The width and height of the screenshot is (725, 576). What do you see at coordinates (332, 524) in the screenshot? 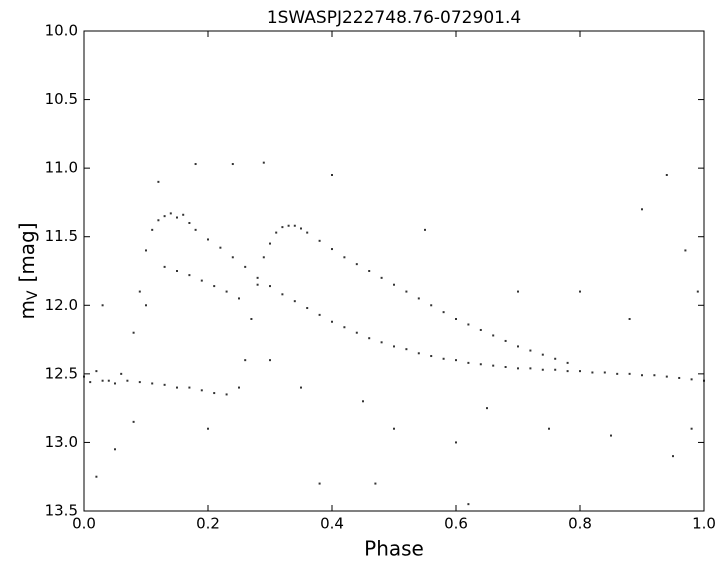
I see `x-tick-label: 0.4` at bounding box center [332, 524].